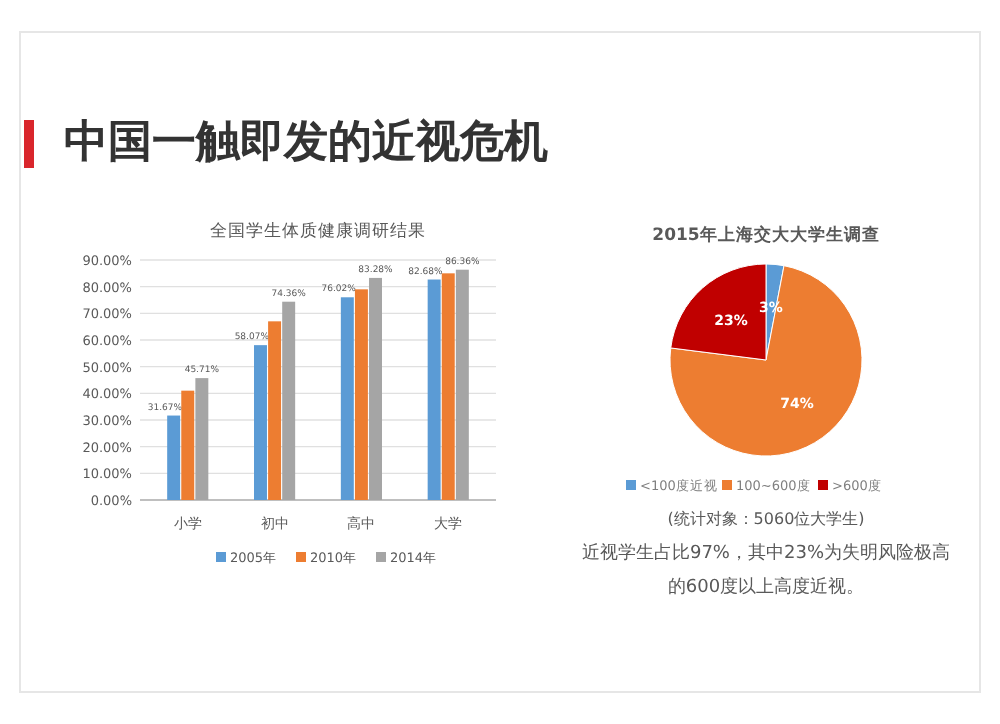 The height and width of the screenshot is (724, 1000). I want to click on text: 的600度以上高度近视。, so click(766, 587).